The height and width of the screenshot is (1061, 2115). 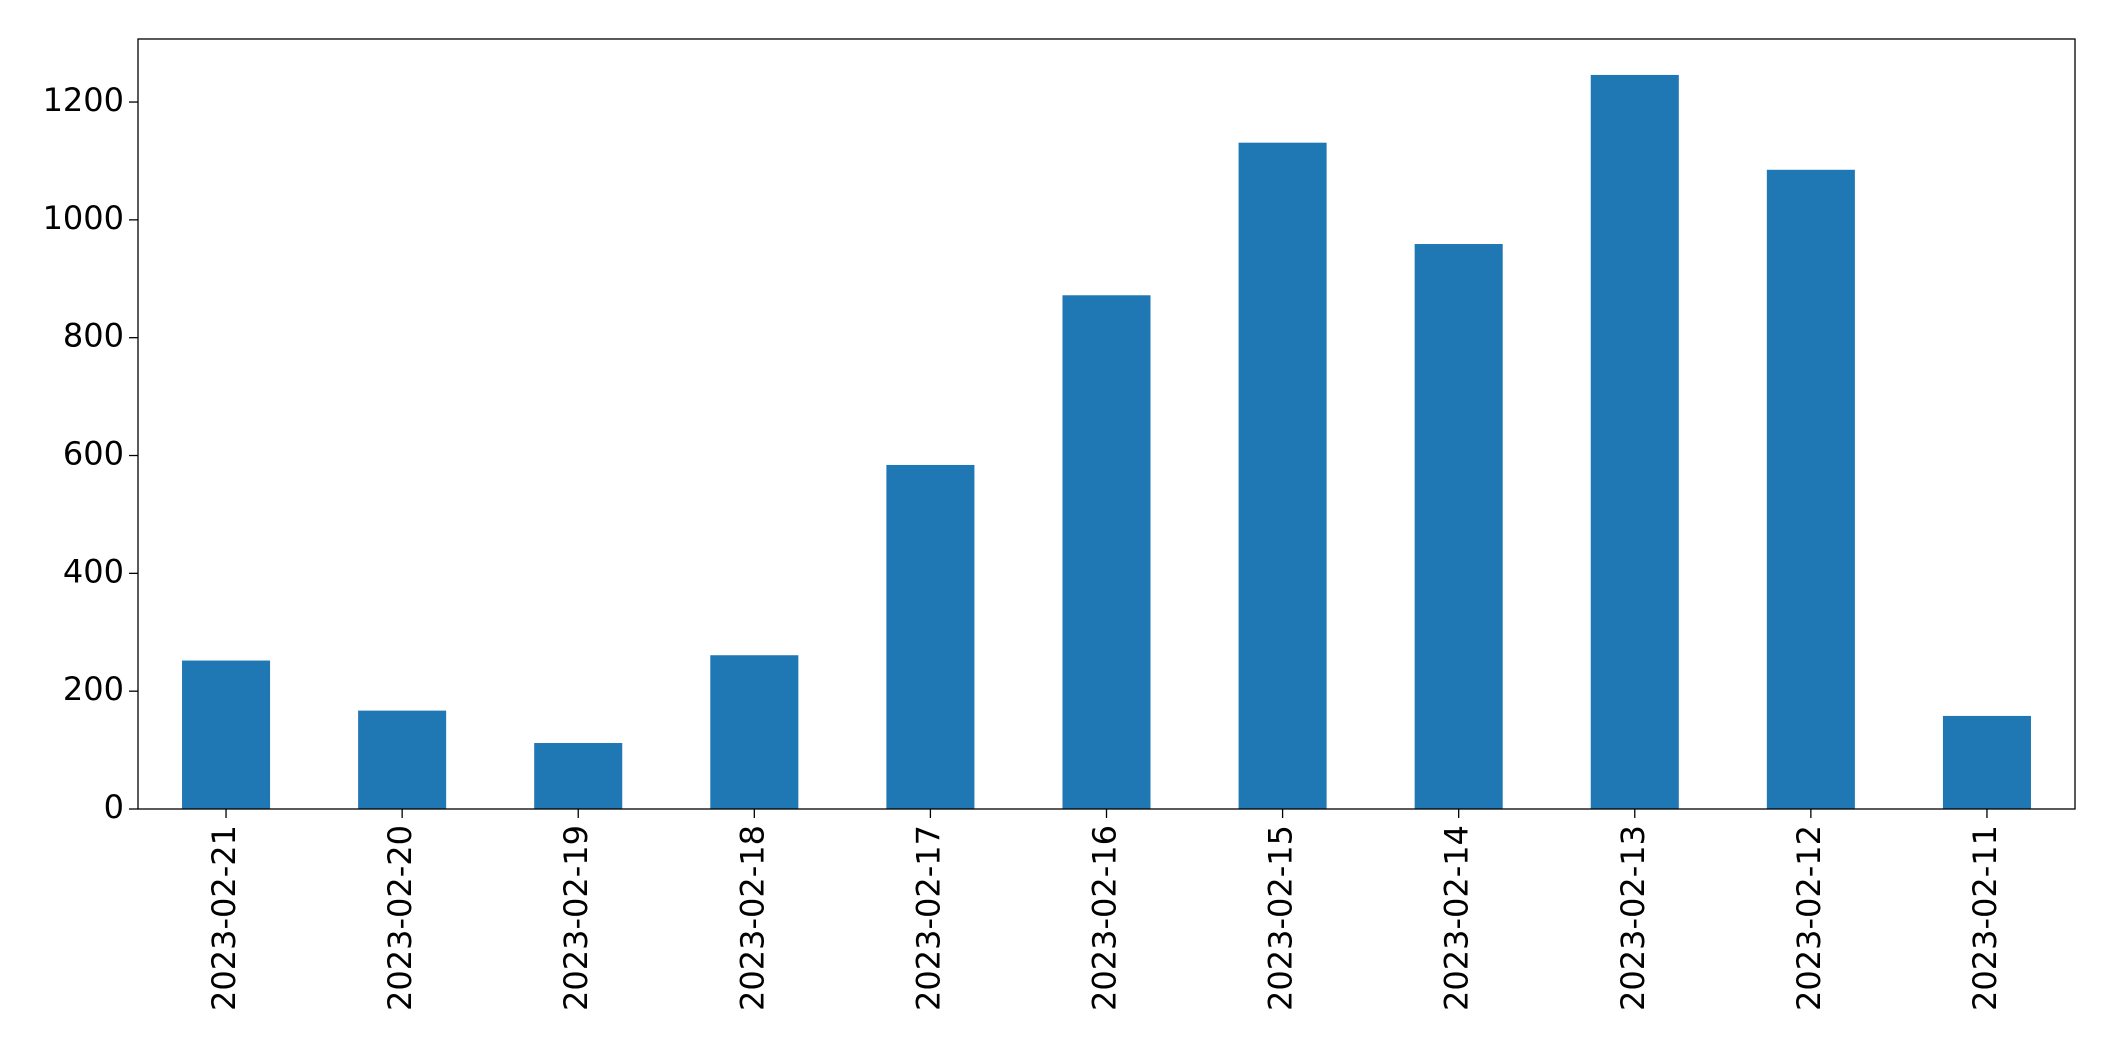 I want to click on x-tick-label: 2023-02-19, so click(x=576, y=918).